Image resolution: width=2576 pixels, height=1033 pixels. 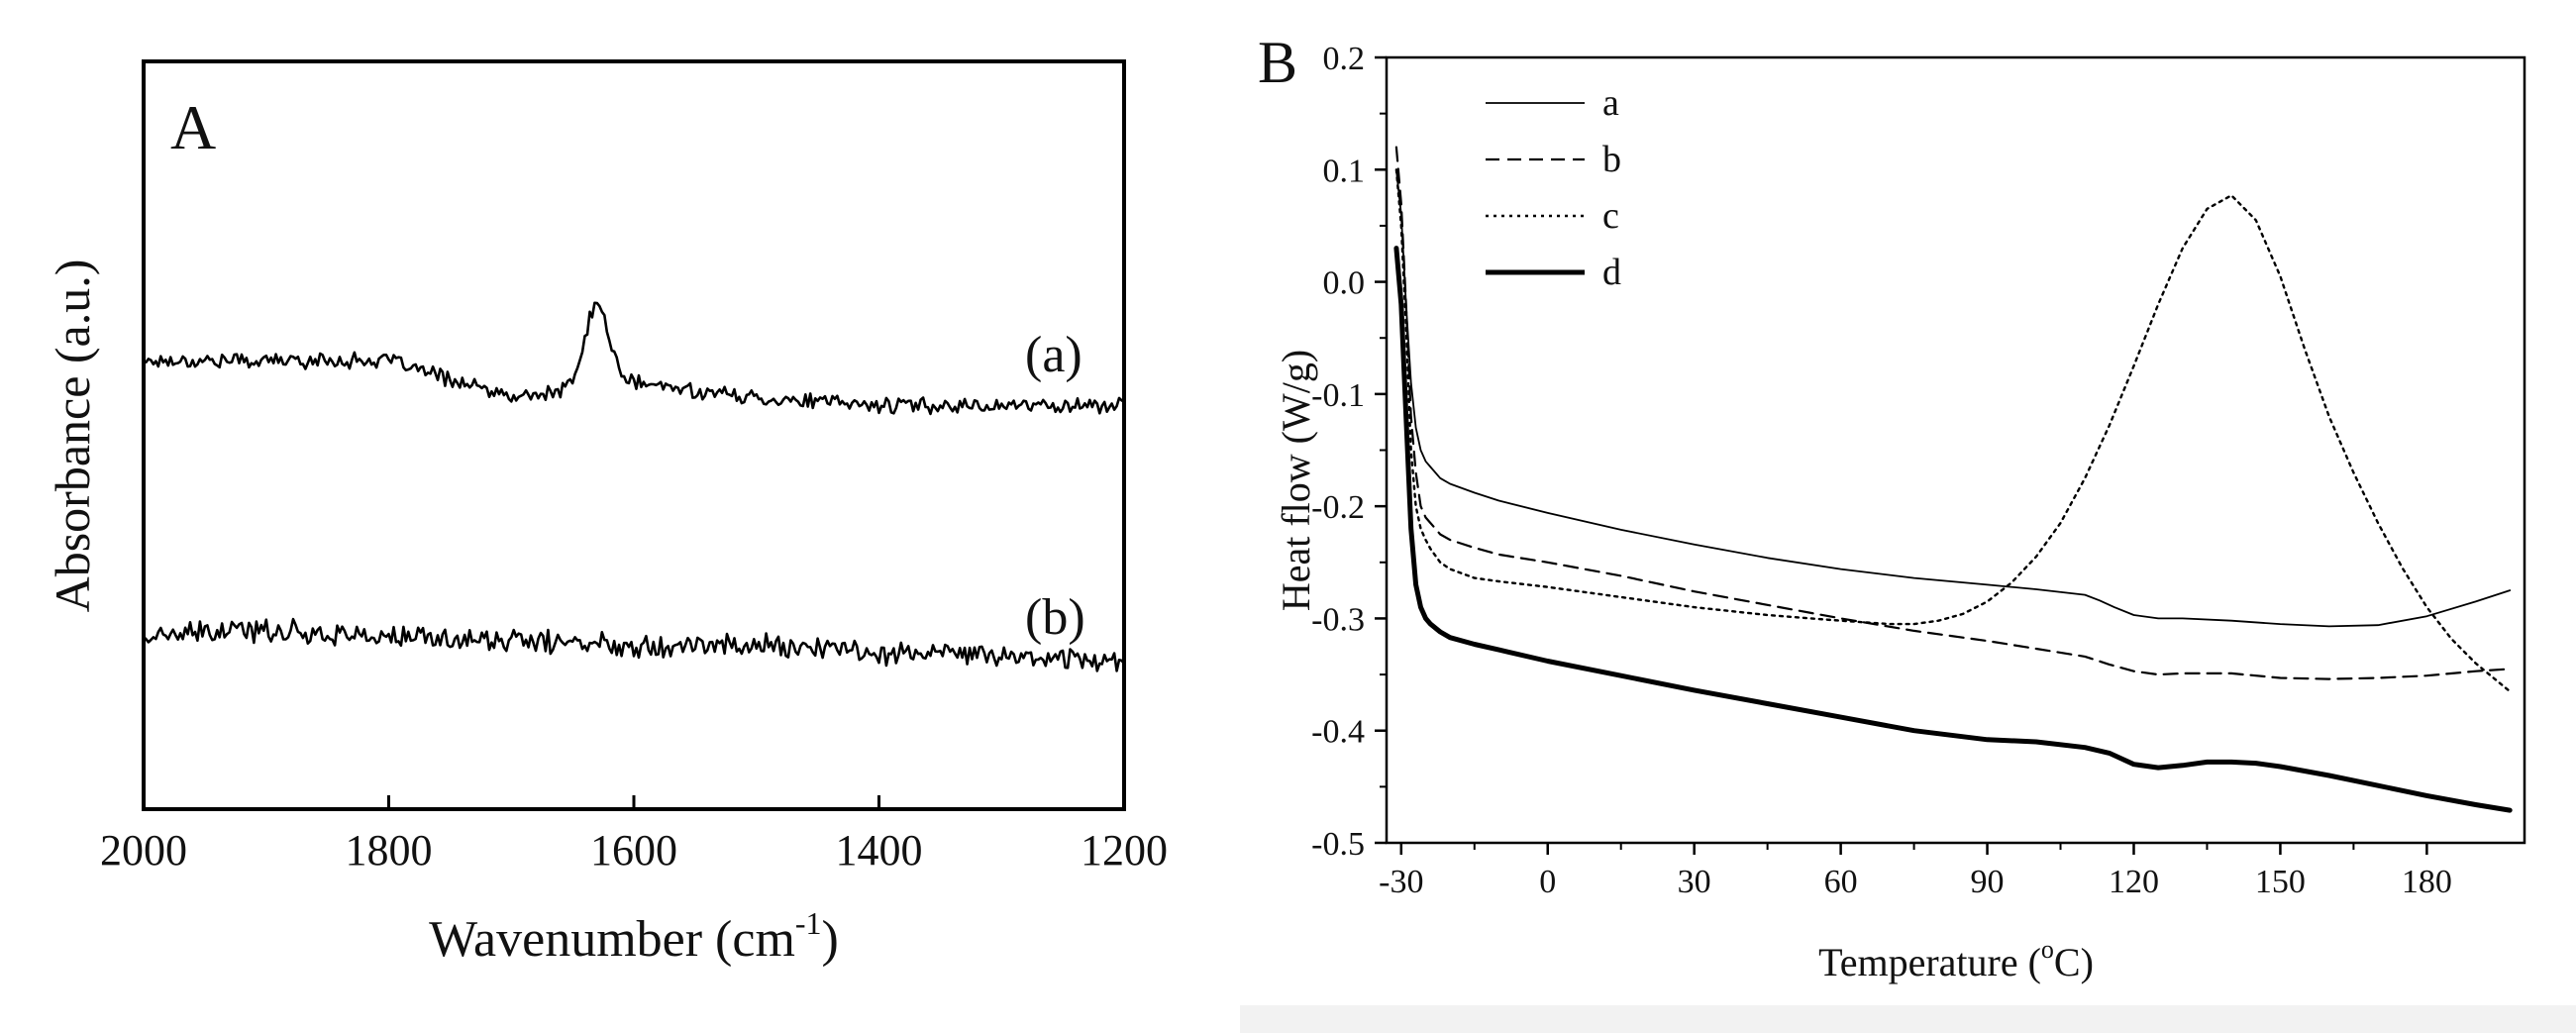 I want to click on panel-b-x-tick-label: 150, so click(x=2280, y=882).